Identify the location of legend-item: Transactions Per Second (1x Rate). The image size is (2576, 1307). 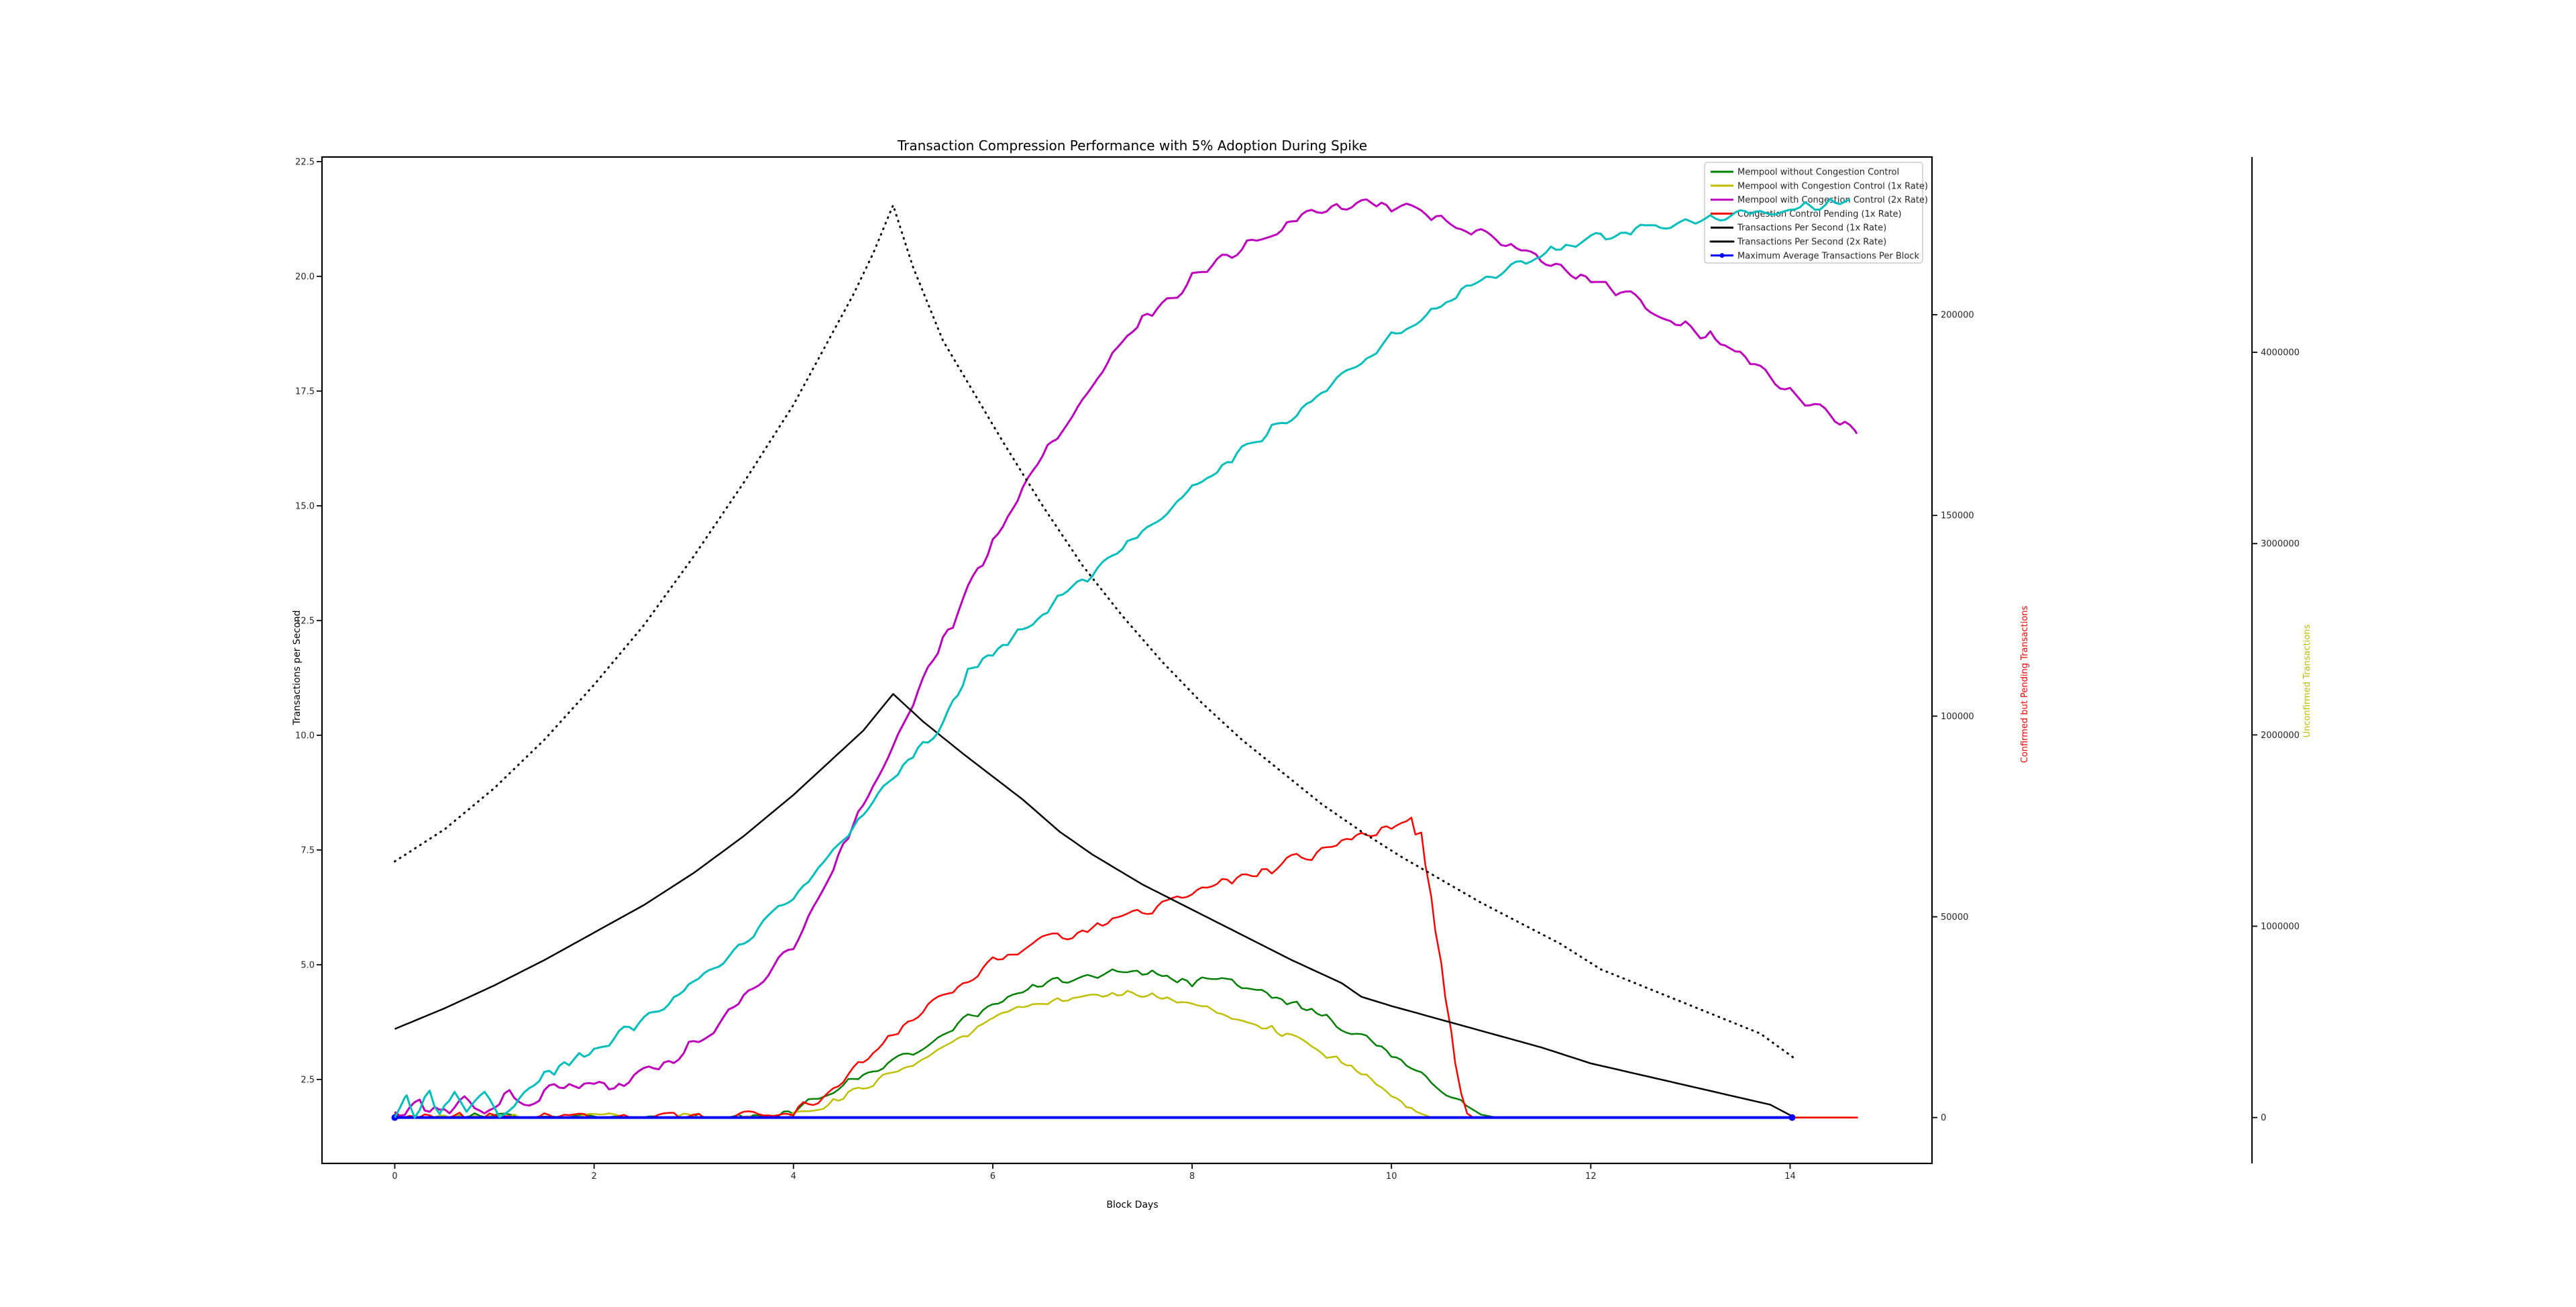
(1798, 228).